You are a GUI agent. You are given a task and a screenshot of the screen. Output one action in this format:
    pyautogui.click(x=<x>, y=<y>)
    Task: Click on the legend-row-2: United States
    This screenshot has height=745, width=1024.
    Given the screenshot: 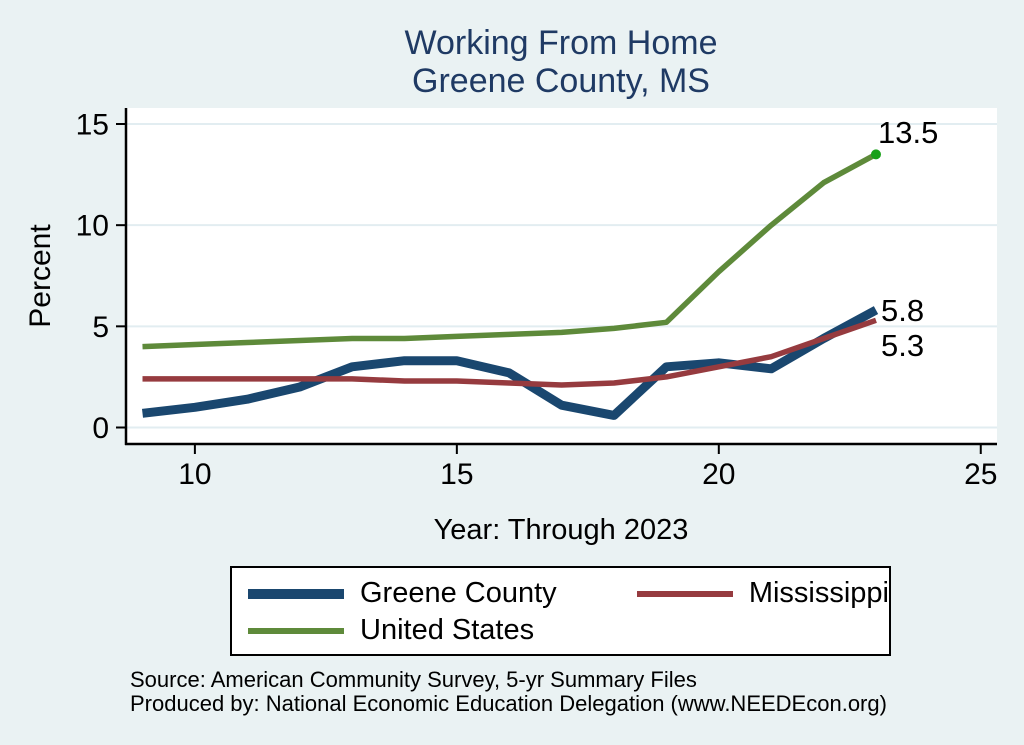 What is the action you would take?
    pyautogui.click(x=568, y=630)
    